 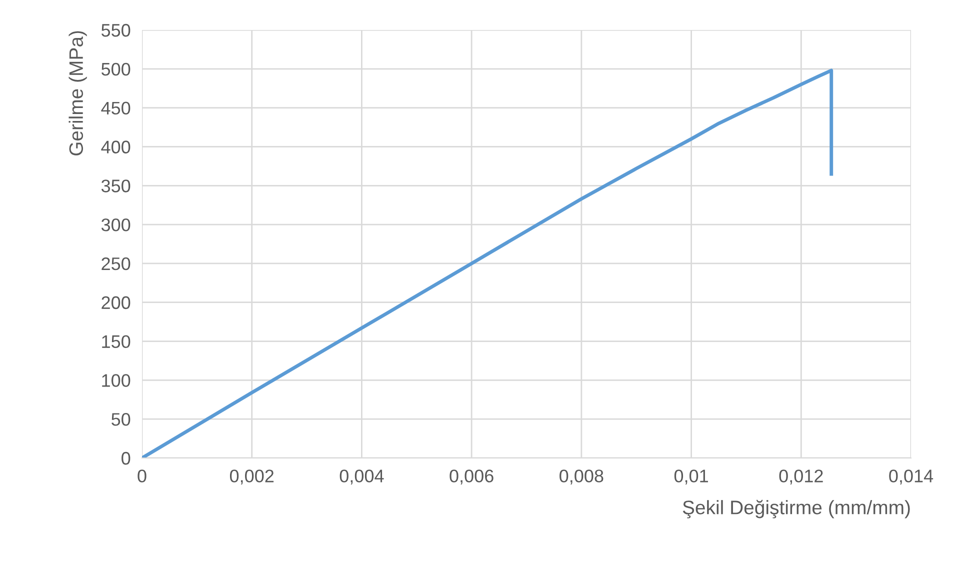 What do you see at coordinates (691, 477) in the screenshot?
I see `x-tick-label: 0,01` at bounding box center [691, 477].